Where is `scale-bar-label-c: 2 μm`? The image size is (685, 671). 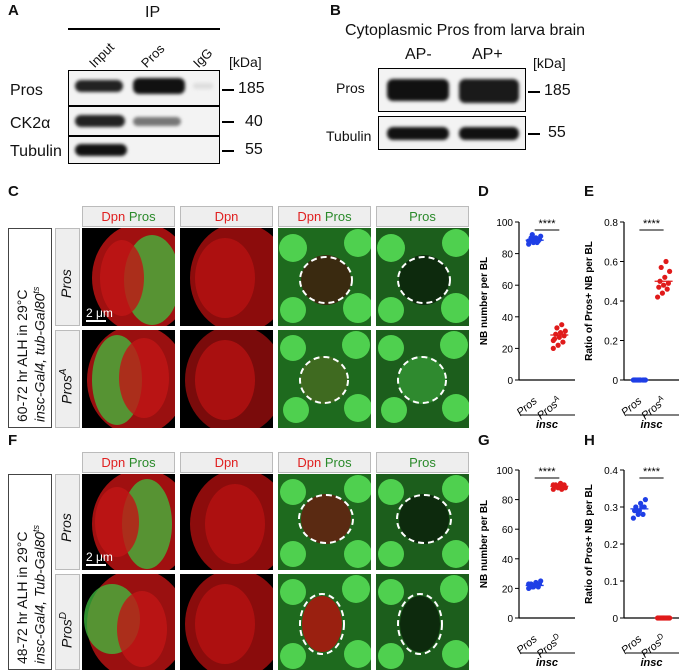 scale-bar-label-c: 2 μm is located at coordinates (99, 313).